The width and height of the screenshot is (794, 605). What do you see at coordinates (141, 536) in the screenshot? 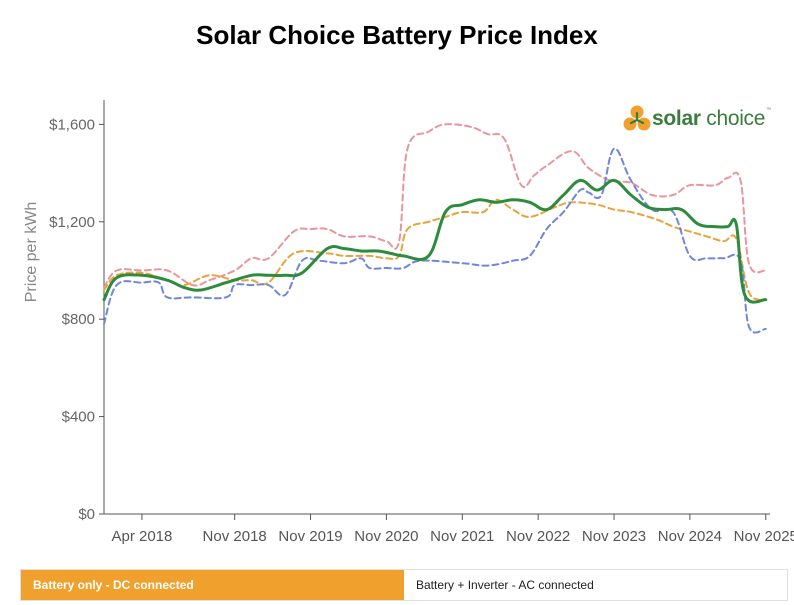
I see `x-tick-label: Apr 2018` at bounding box center [141, 536].